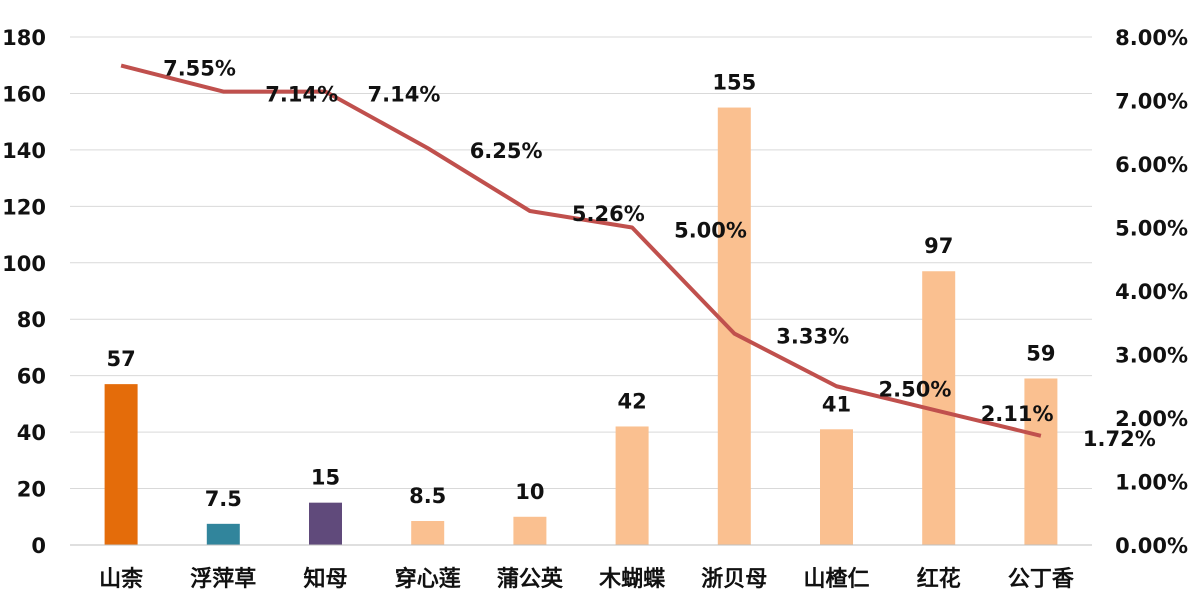 The height and width of the screenshot is (616, 1192). Describe the element at coordinates (31, 377) in the screenshot. I see `y-left-tick-label: 60` at that location.